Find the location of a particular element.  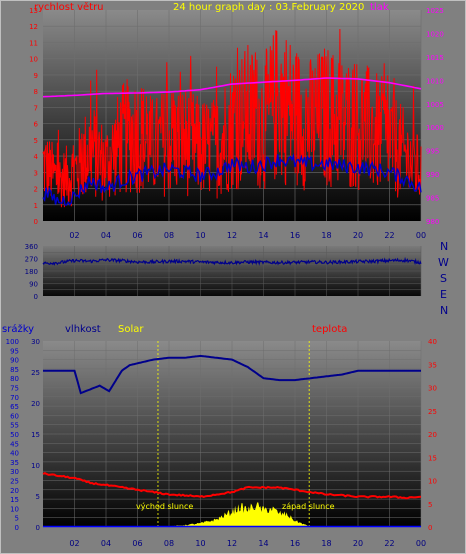

y-right-tick-label: 1015 is located at coordinates (435, 58).